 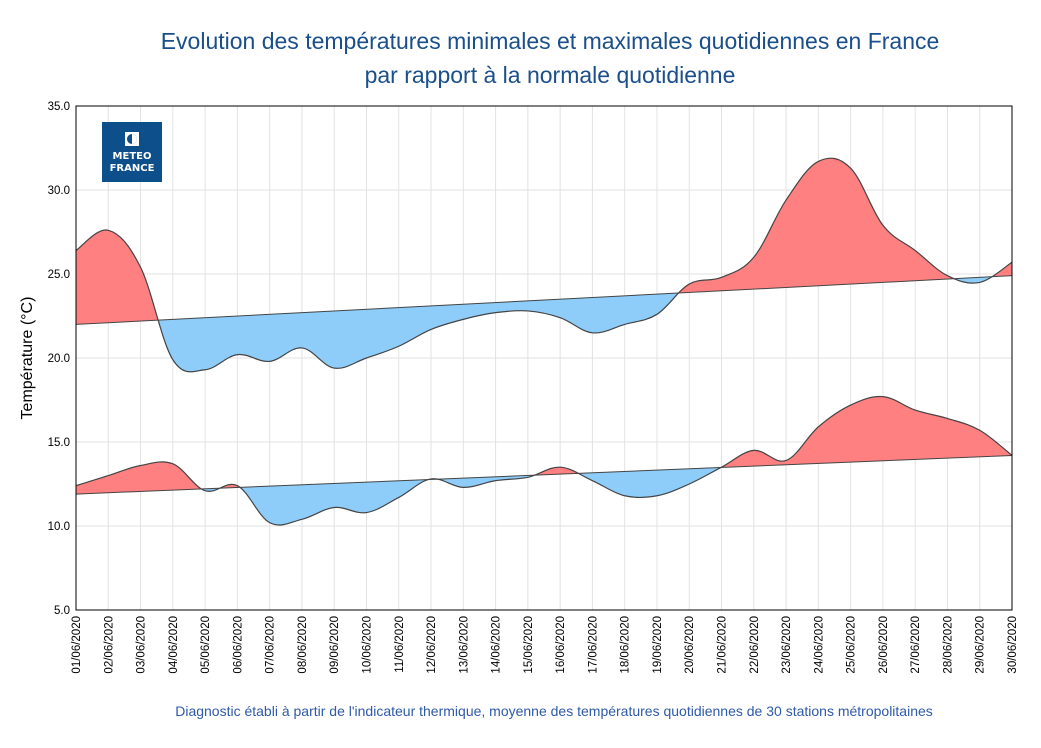 I want to click on x-tick-label: 29/06/2020, so click(x=981, y=645).